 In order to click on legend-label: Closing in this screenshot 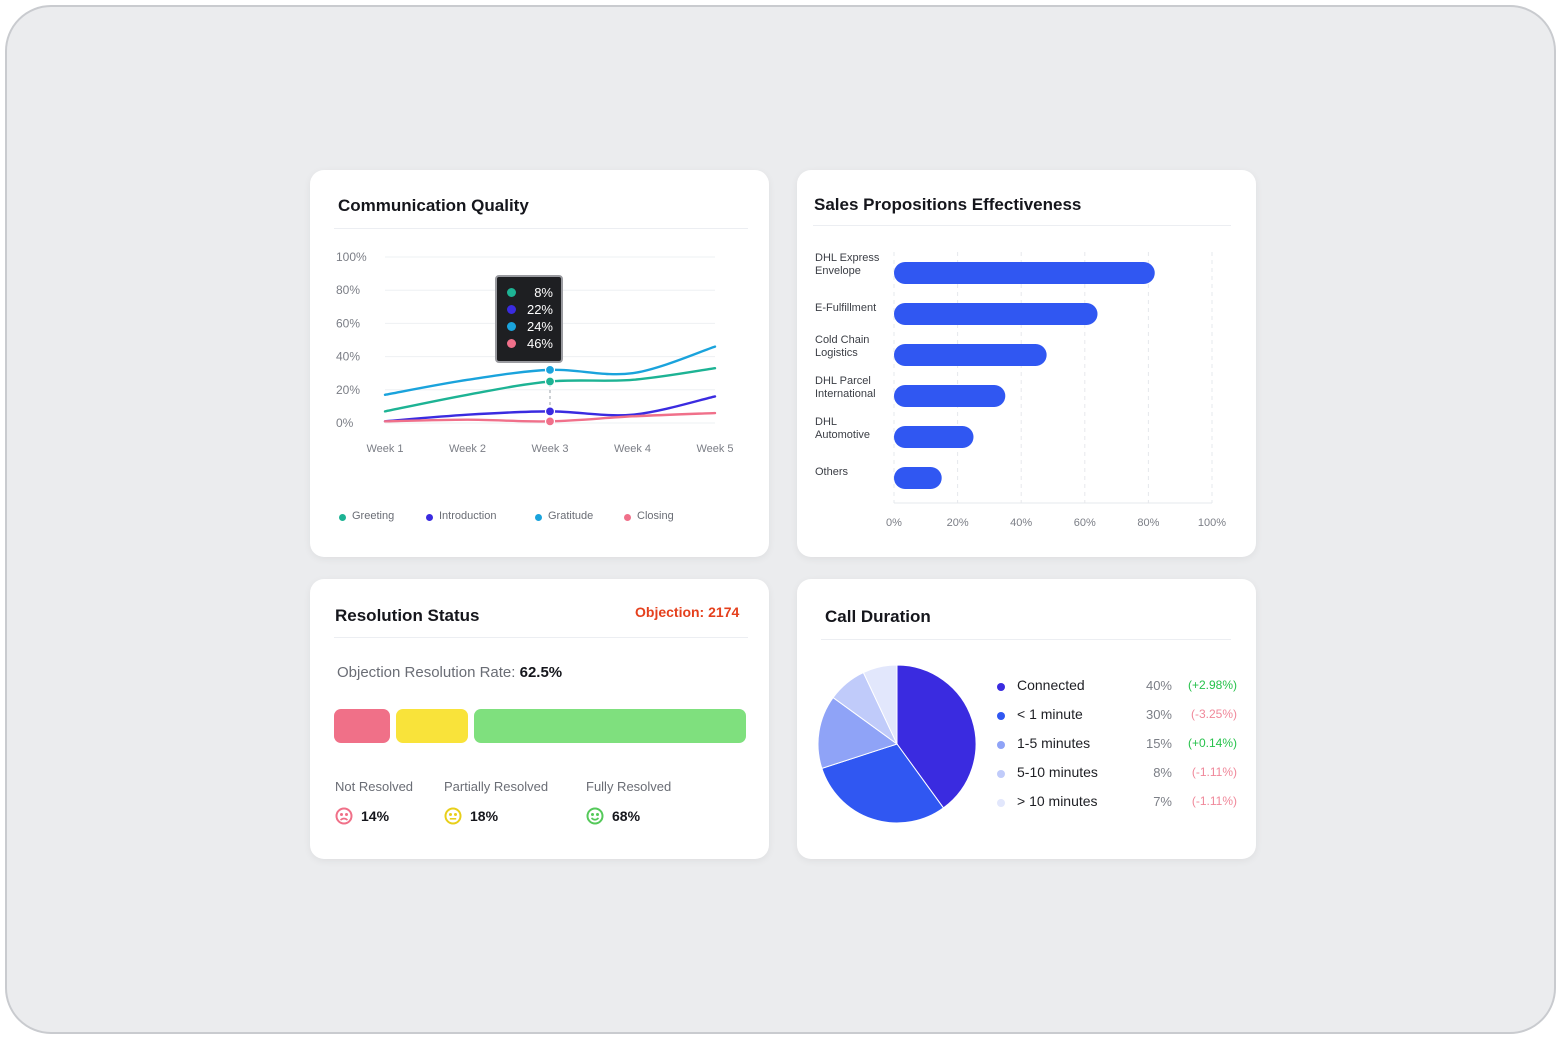, I will do `click(655, 516)`.